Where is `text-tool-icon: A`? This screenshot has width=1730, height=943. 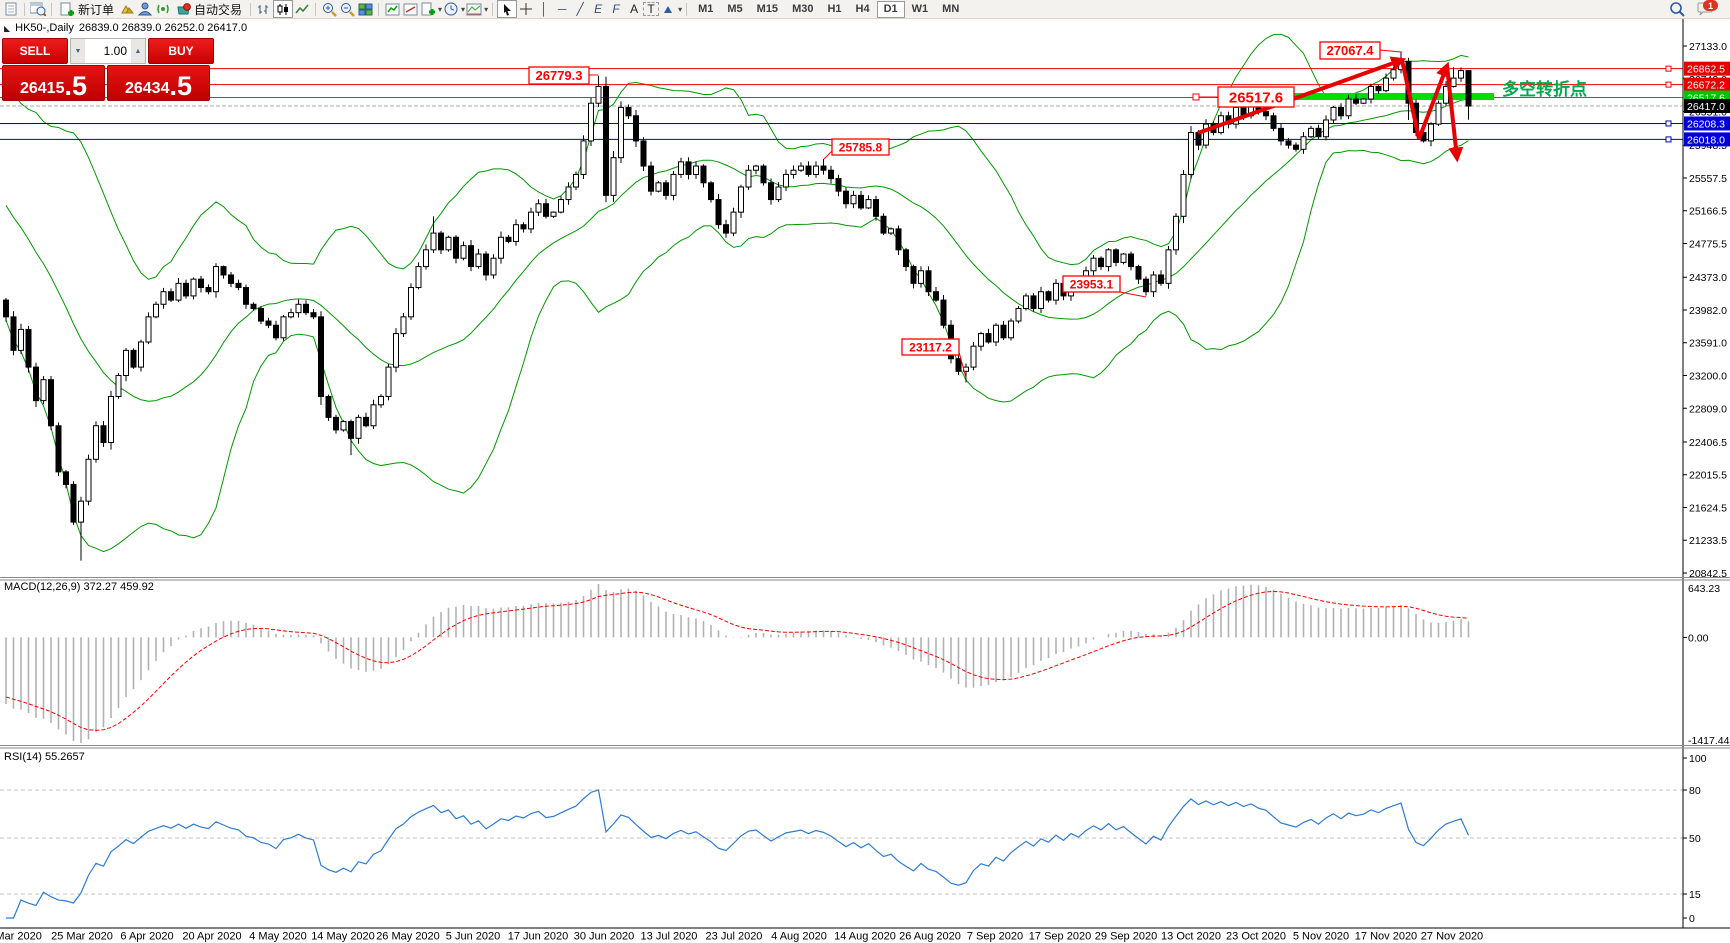
text-tool-icon: A is located at coordinates (634, 9).